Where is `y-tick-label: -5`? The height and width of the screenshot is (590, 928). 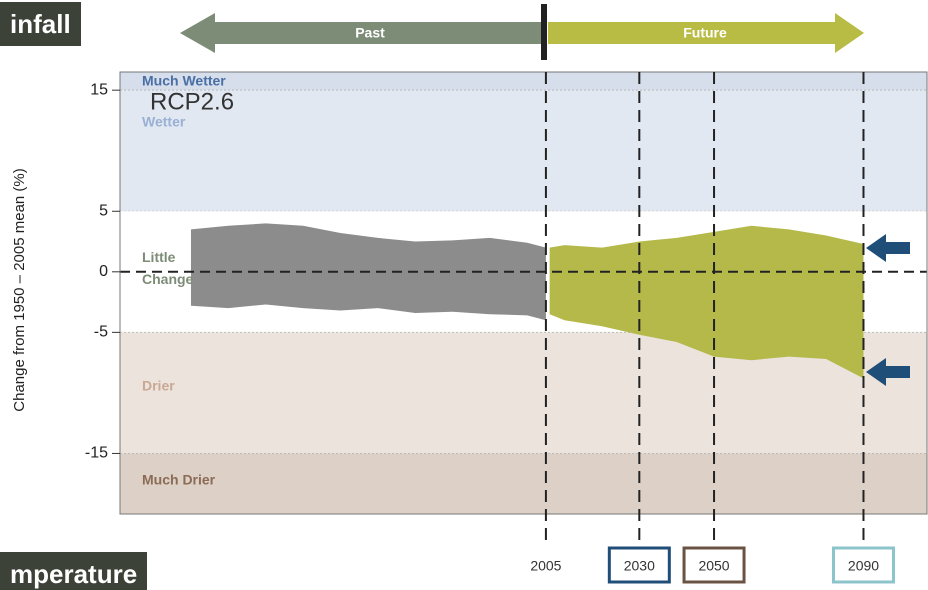 y-tick-label: -5 is located at coordinates (101, 332).